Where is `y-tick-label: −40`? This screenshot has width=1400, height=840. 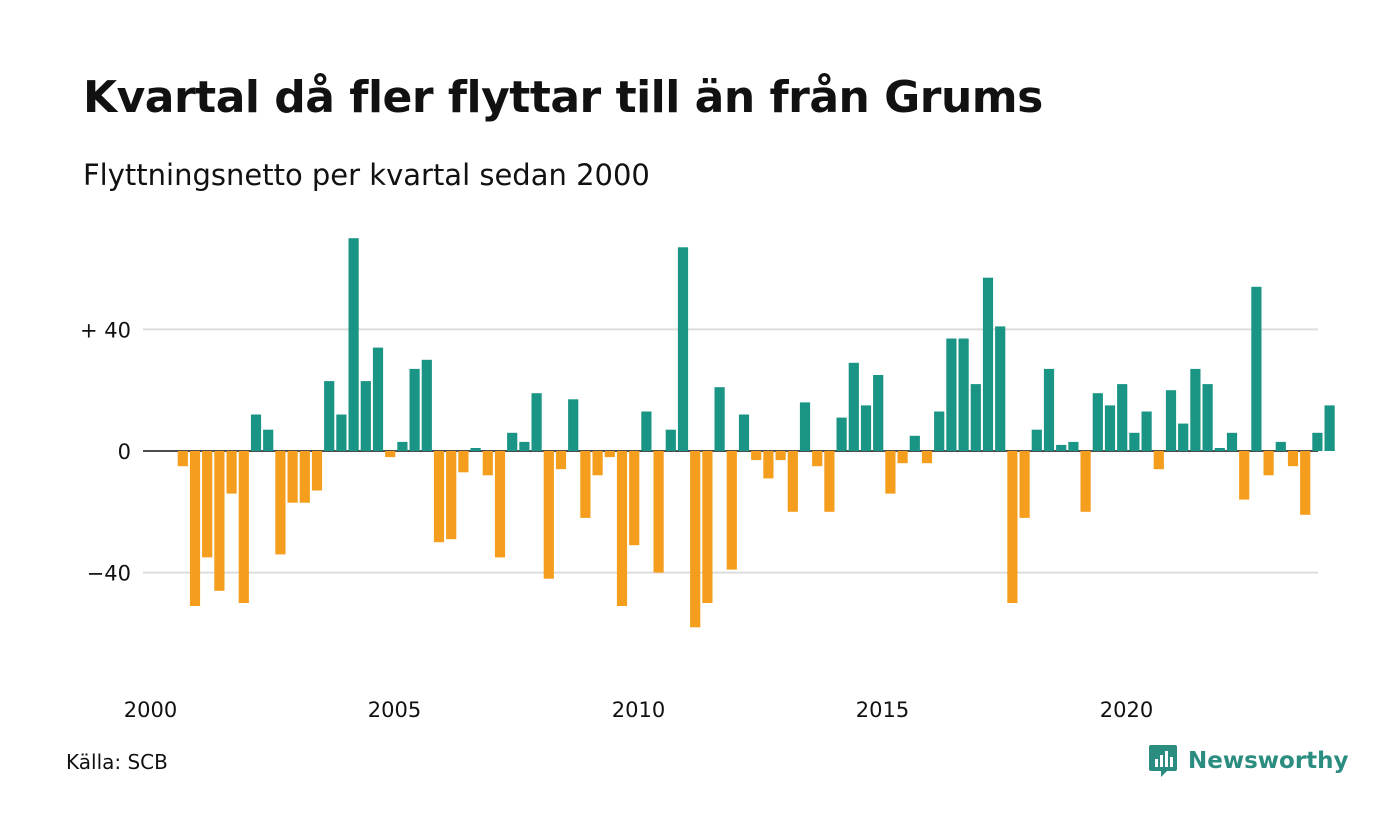
y-tick-label: −40 is located at coordinates (109, 574).